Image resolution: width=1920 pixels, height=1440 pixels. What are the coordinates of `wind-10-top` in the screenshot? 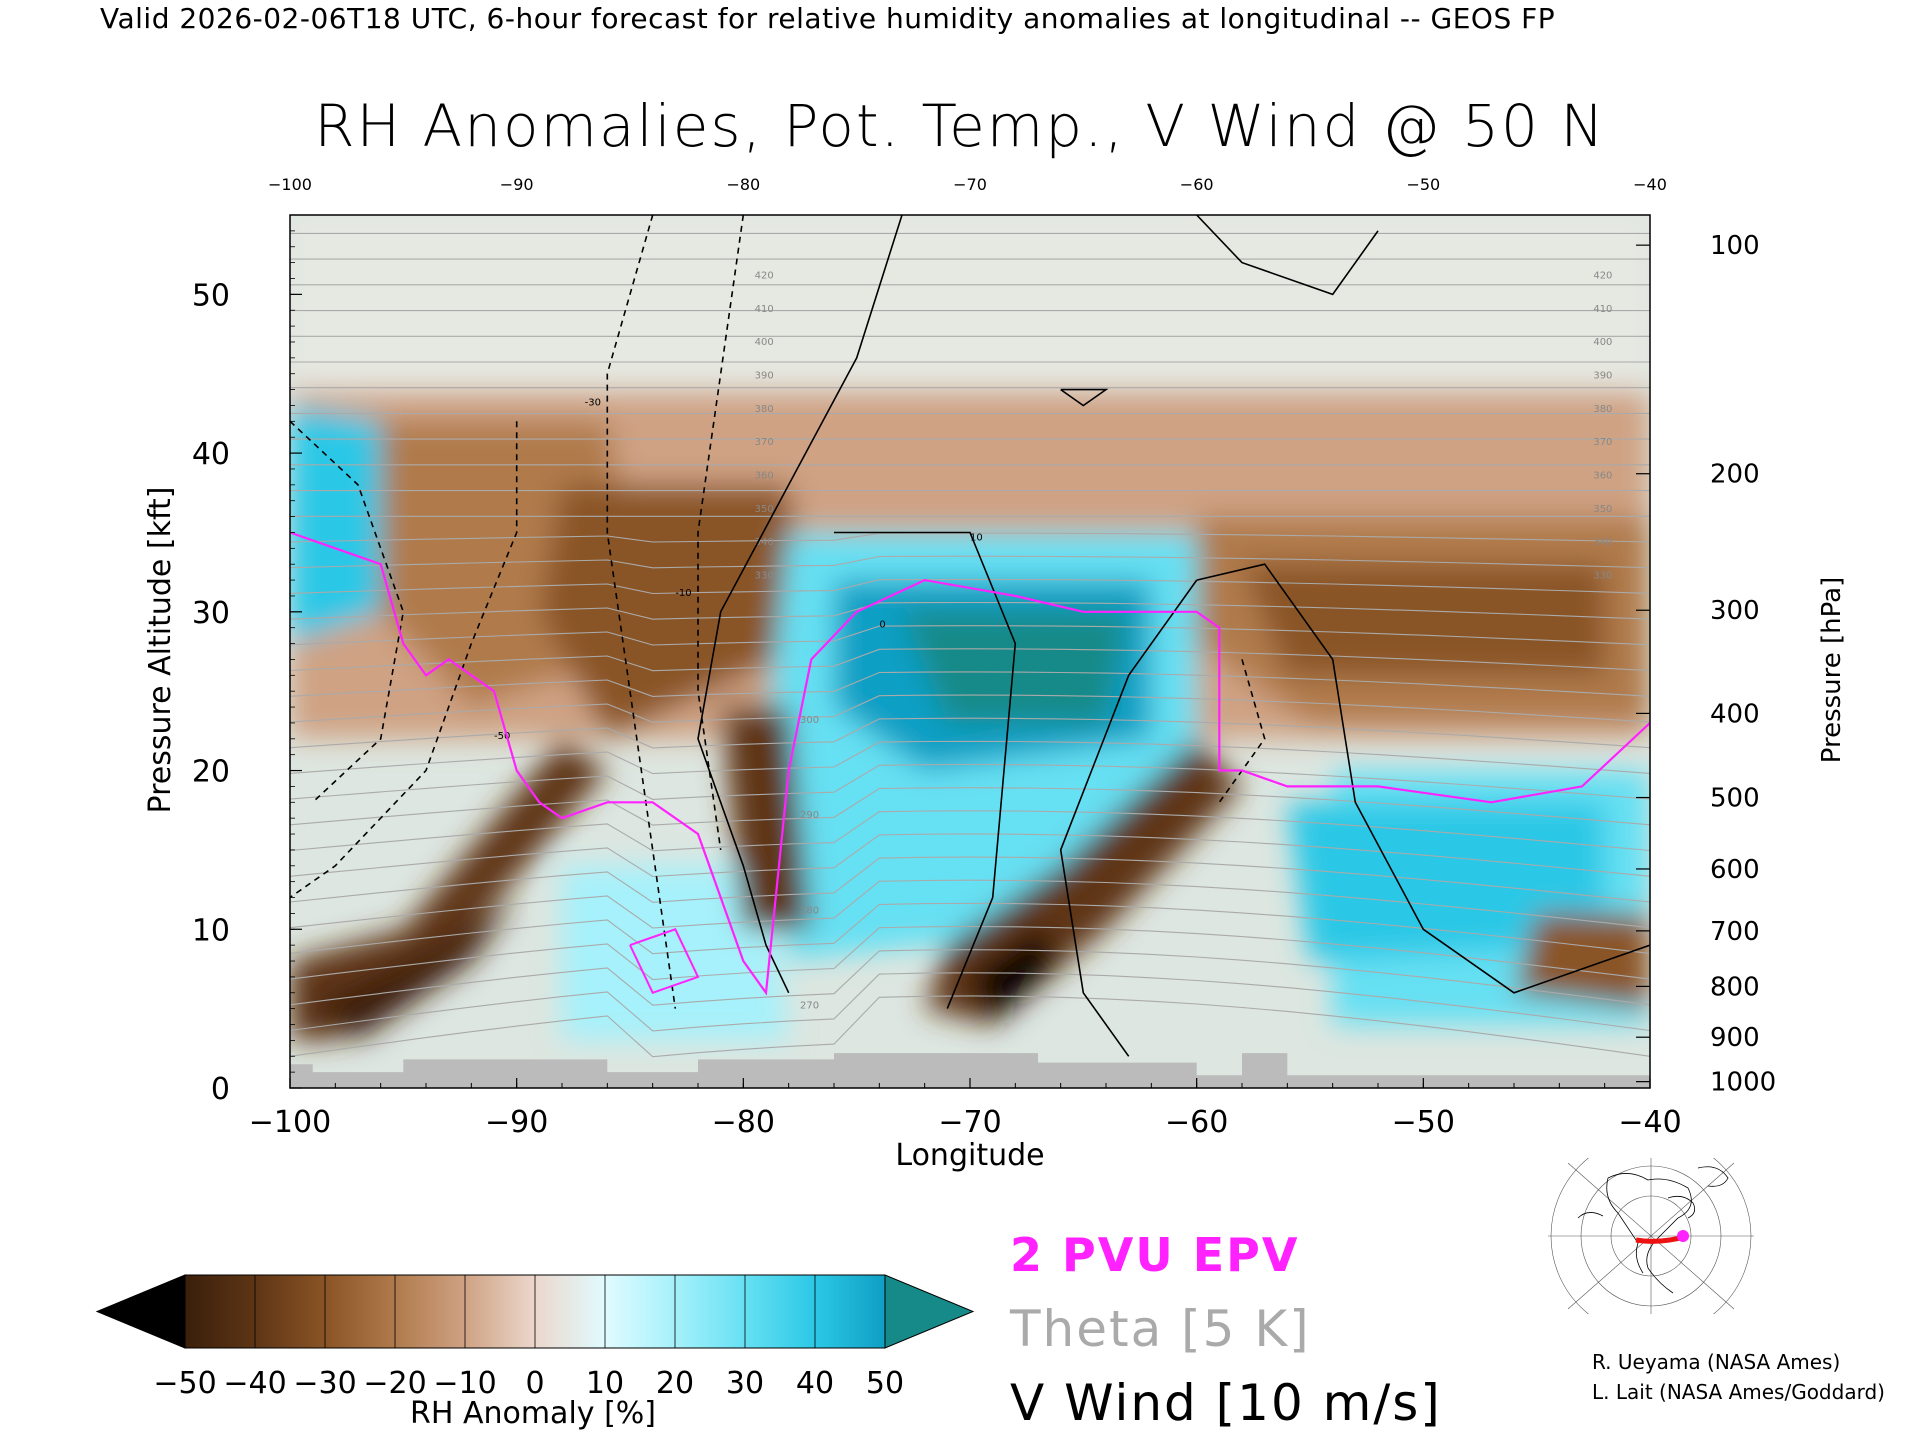 It's located at (1287, 255).